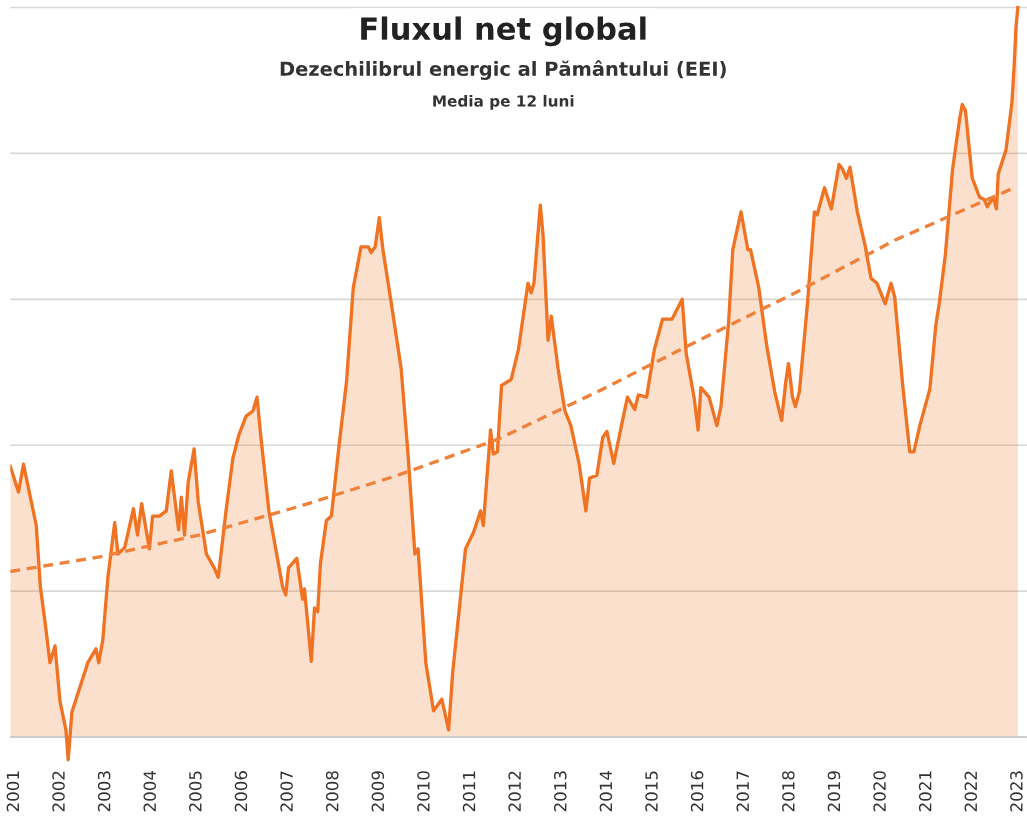  I want to click on x-tick-label: 2005, so click(195, 791).